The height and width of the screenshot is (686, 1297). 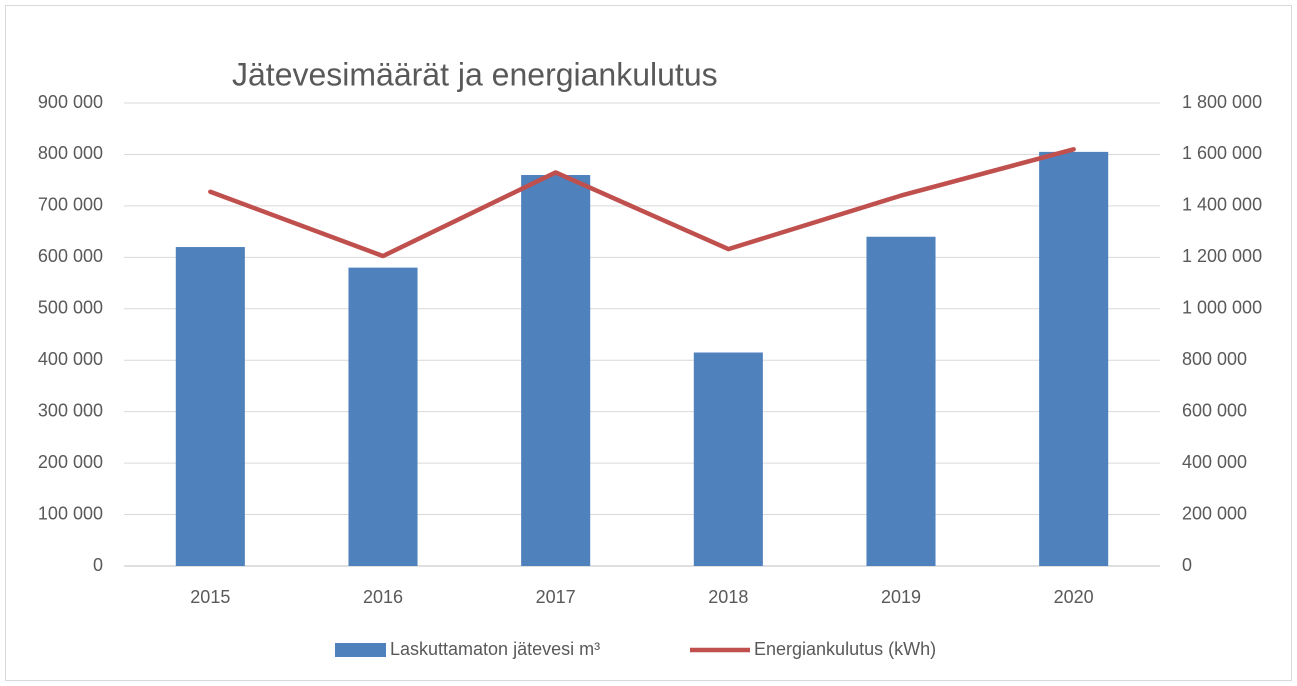 What do you see at coordinates (70, 153) in the screenshot?
I see `y-tick-label: 800 000` at bounding box center [70, 153].